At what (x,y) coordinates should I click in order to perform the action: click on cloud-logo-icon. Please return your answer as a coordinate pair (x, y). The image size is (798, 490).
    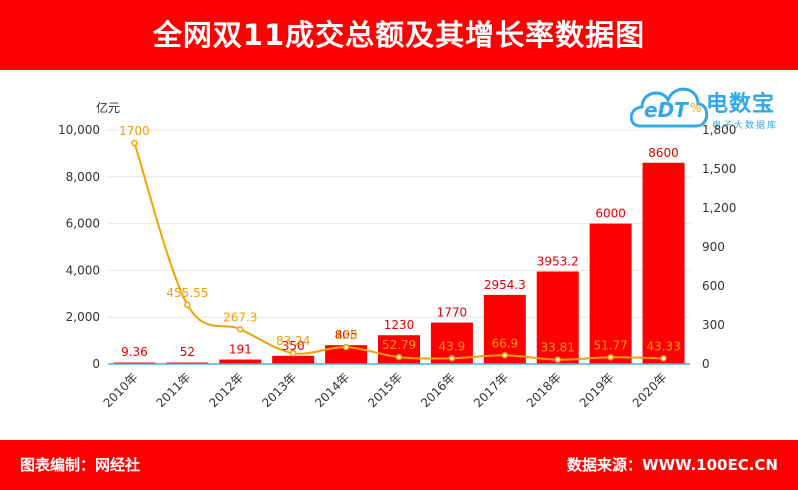
    Looking at the image, I should click on (669, 107).